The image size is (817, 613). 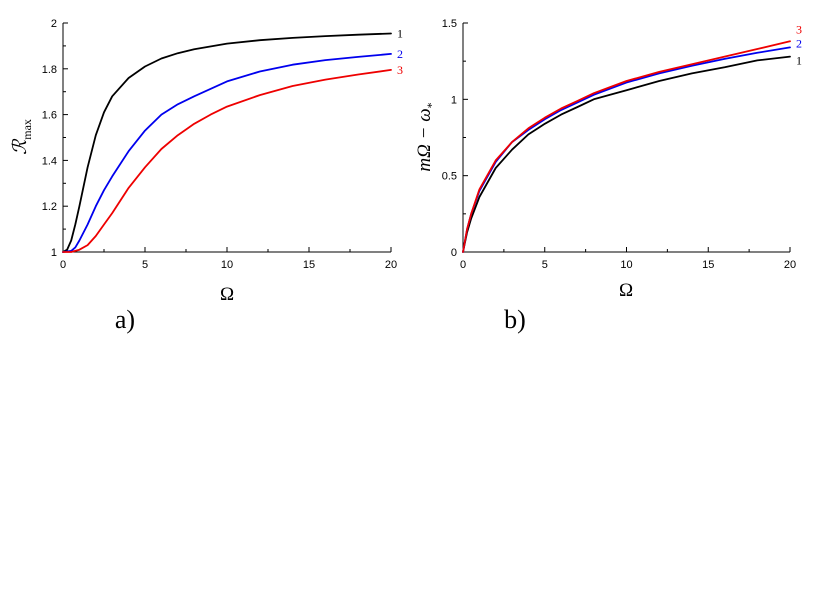 I want to click on y-axis-label: mΩ − ω*, so click(x=426, y=136).